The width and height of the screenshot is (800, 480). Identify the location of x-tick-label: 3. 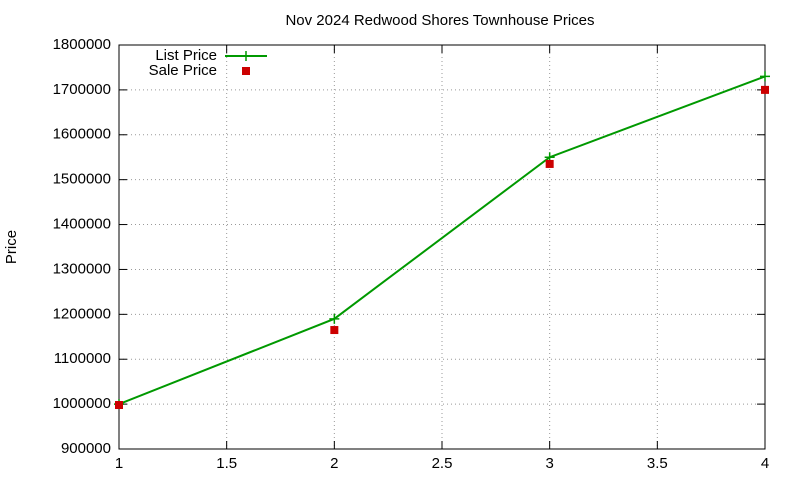
(549, 463).